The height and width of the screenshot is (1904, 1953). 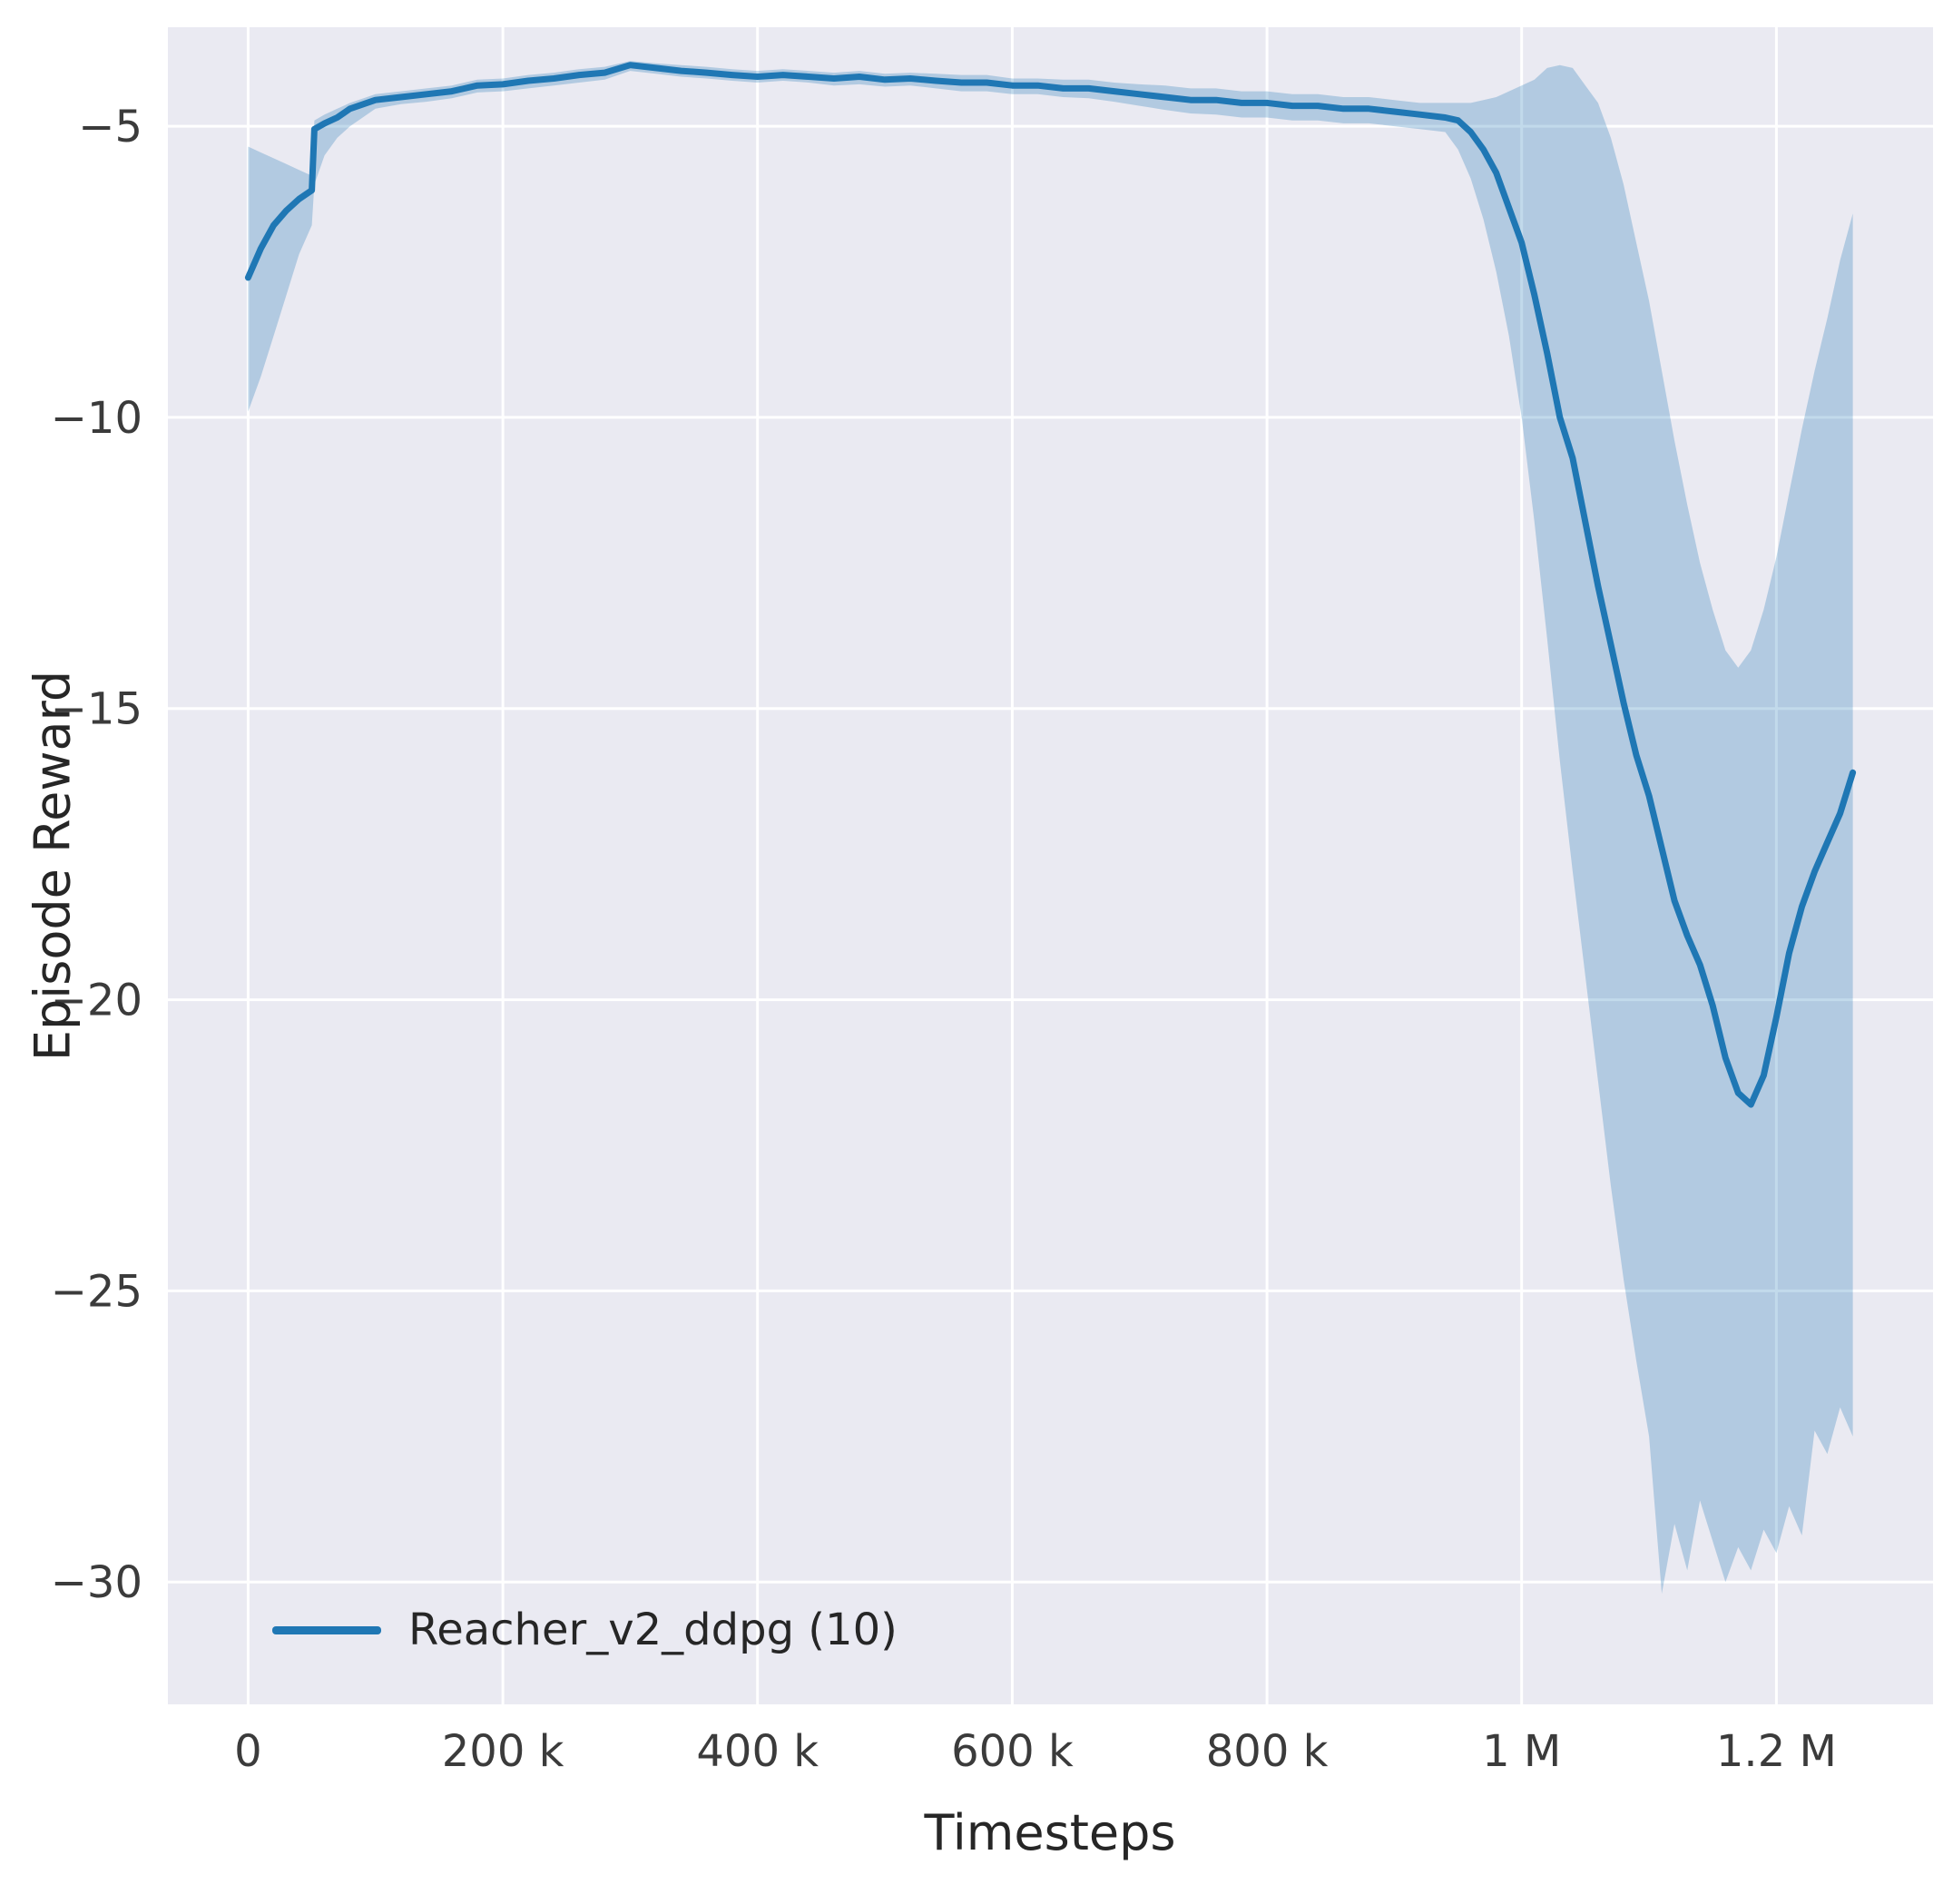 I want to click on x-tick-label: 0, so click(x=248, y=1752).